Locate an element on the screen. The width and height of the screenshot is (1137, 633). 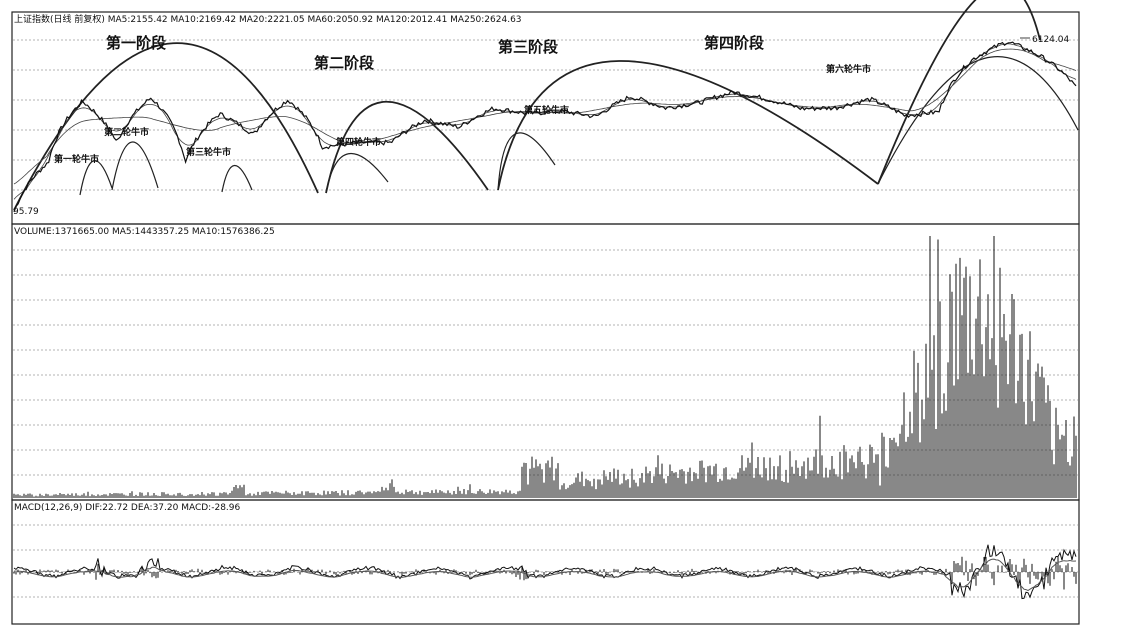
stage-three-arc is located at coordinates (688, 125).